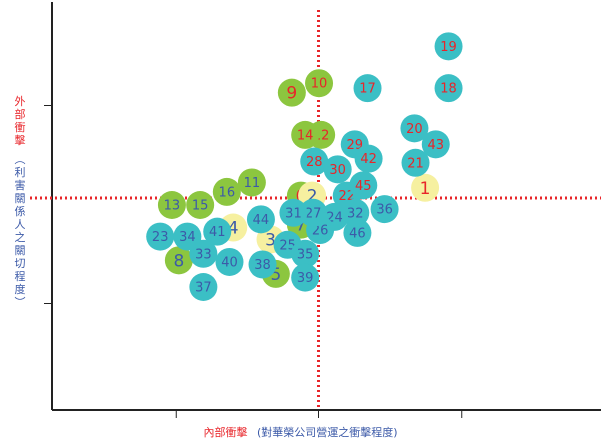  What do you see at coordinates (203, 254) in the screenshot?
I see `point-label: 33` at bounding box center [203, 254].